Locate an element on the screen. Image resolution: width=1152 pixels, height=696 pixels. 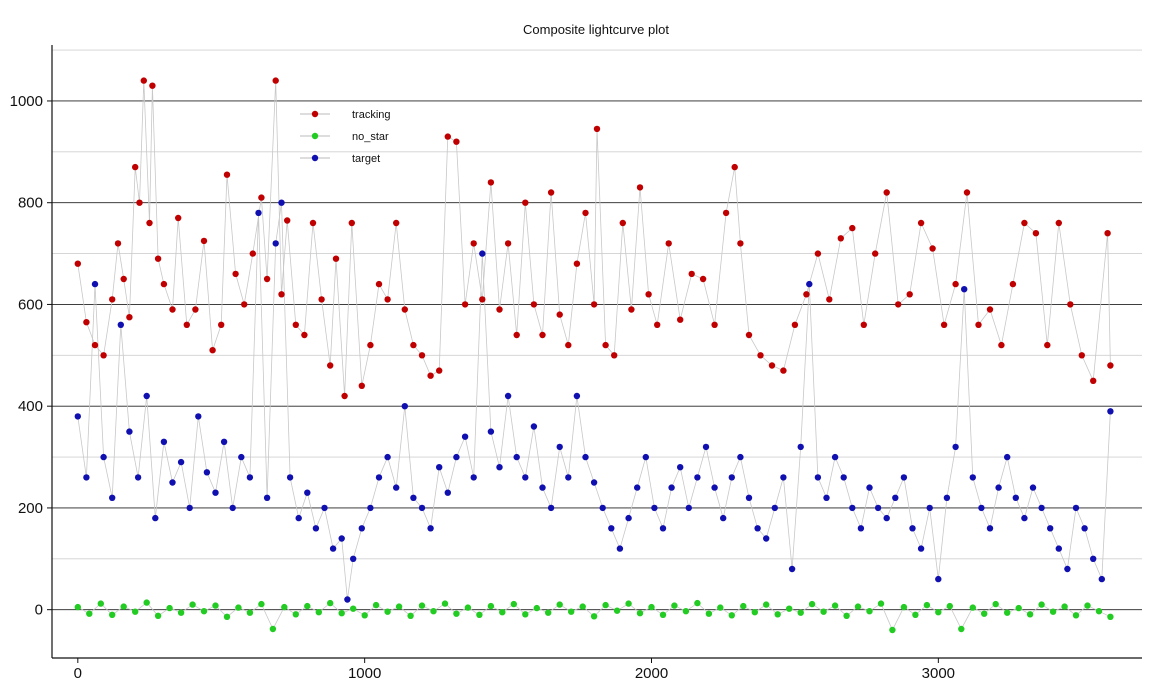
y-tick-label-200: 200 is located at coordinates (30, 508).